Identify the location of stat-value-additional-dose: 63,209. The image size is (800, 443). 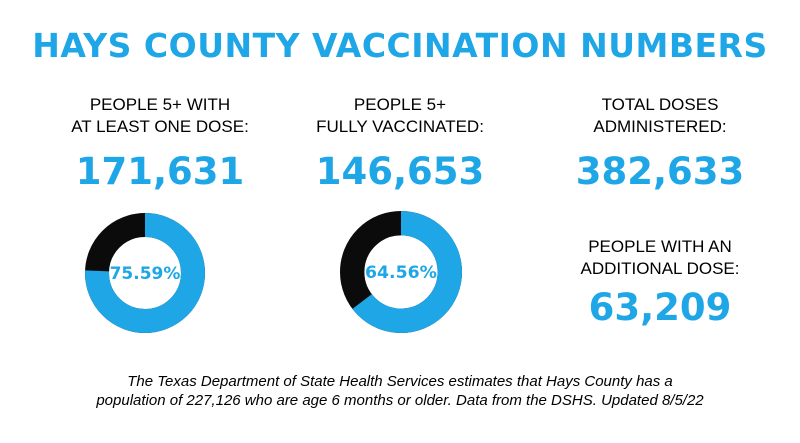
(660, 307).